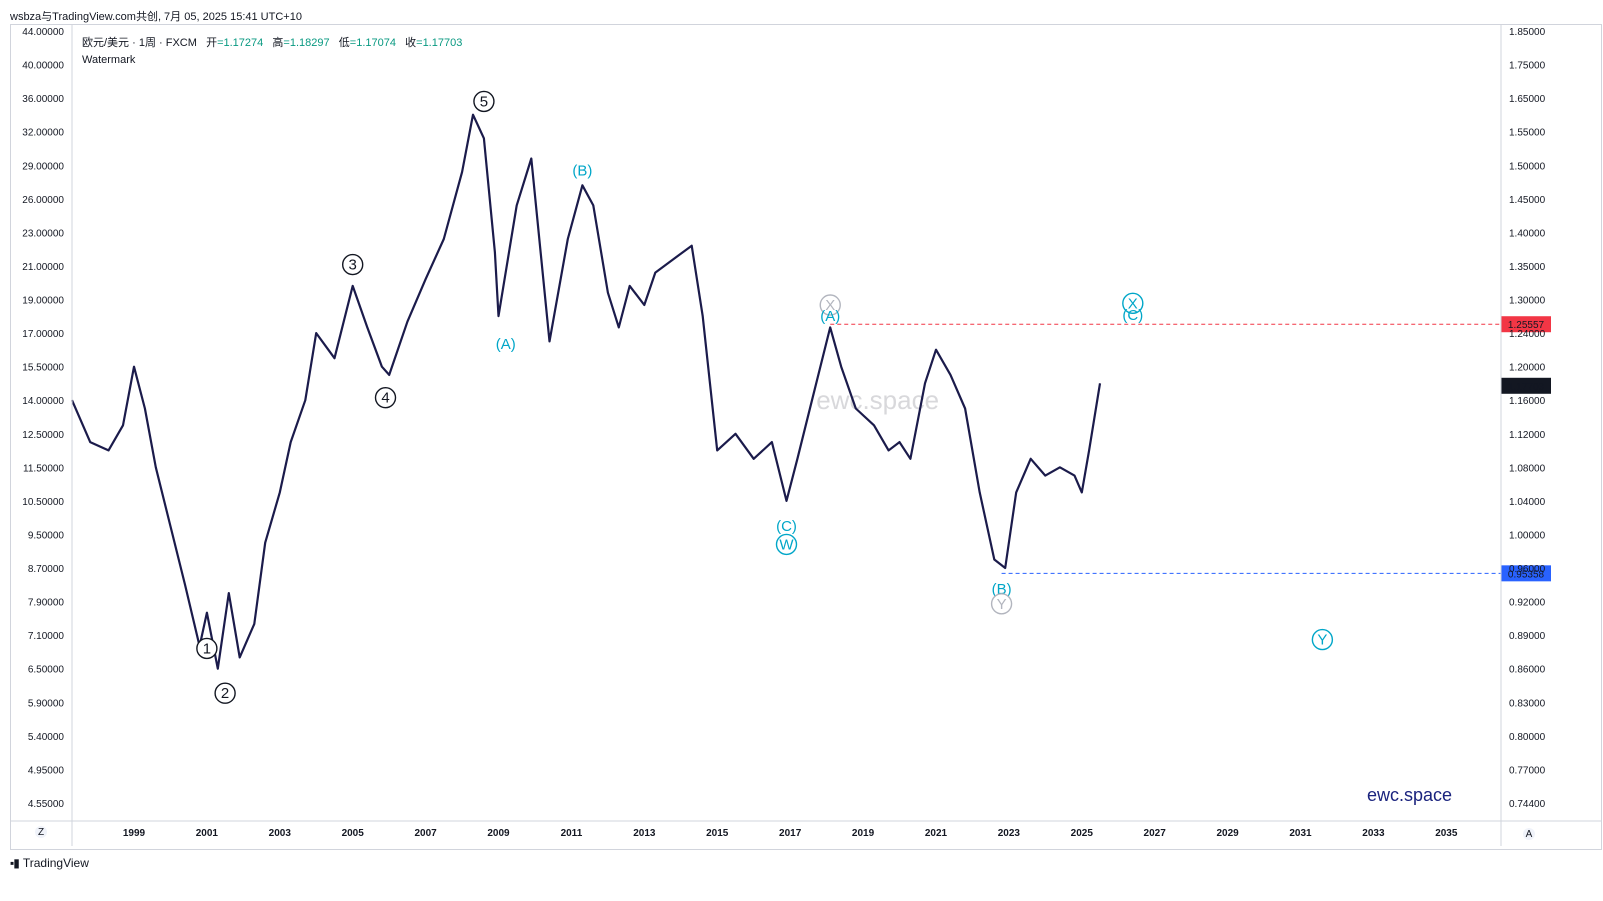  Describe the element at coordinates (863, 833) in the screenshot. I see `time-axis-tick-label: 2019` at that location.